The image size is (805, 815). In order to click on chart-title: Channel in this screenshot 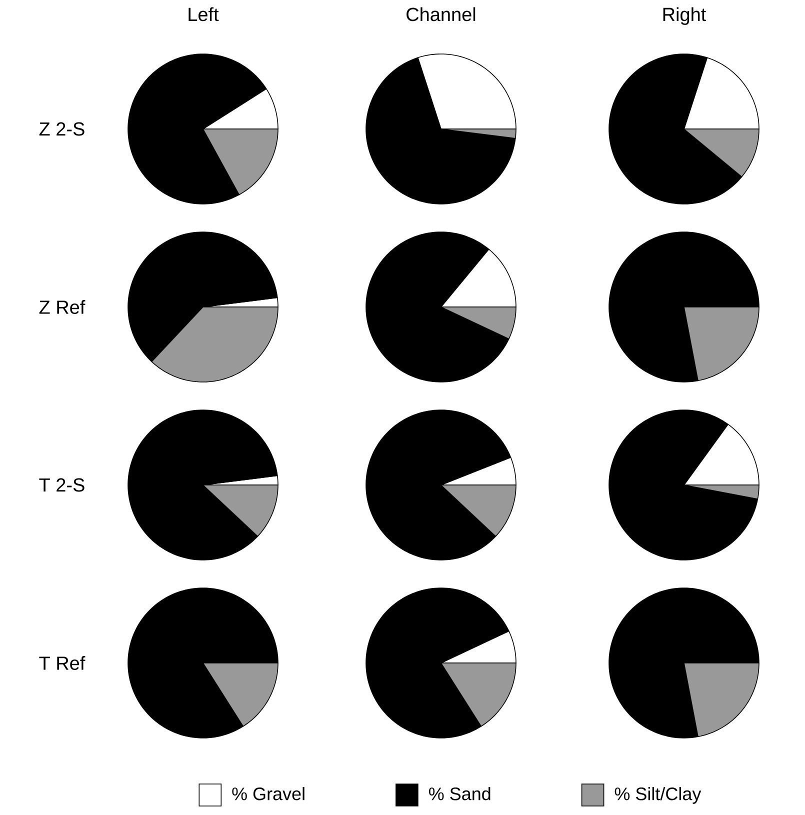, I will do `click(441, 14)`.